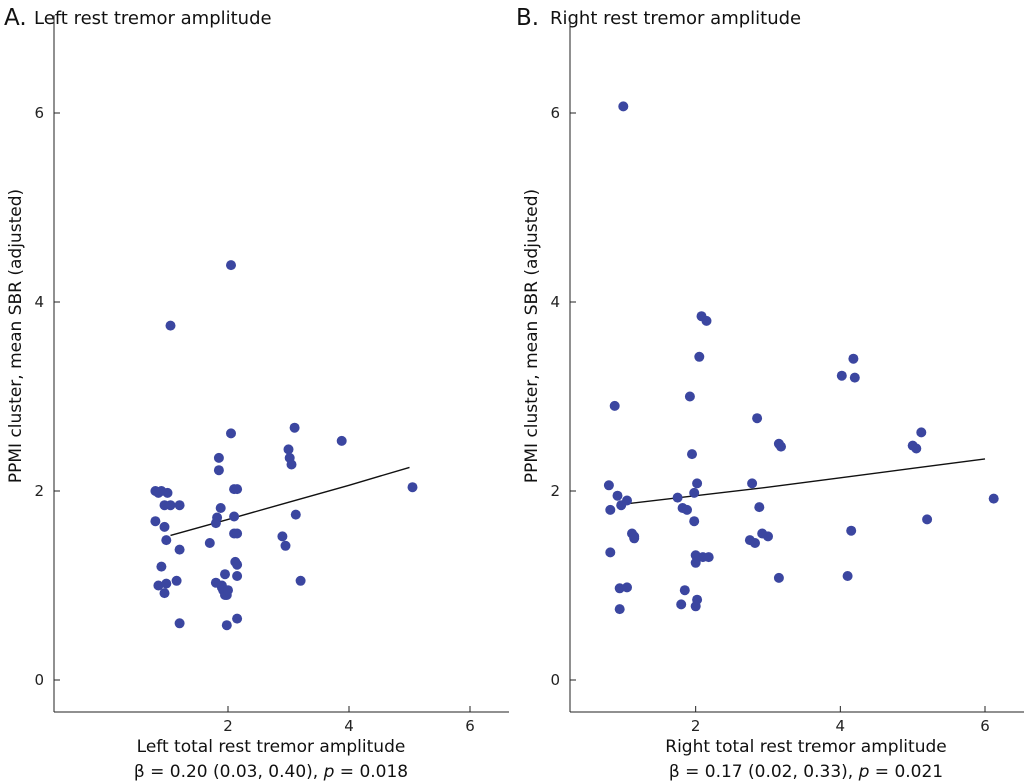 The width and height of the screenshot is (1026, 784). Describe the element at coordinates (15, 18) in the screenshot. I see `panel-a-letter: A.` at that location.